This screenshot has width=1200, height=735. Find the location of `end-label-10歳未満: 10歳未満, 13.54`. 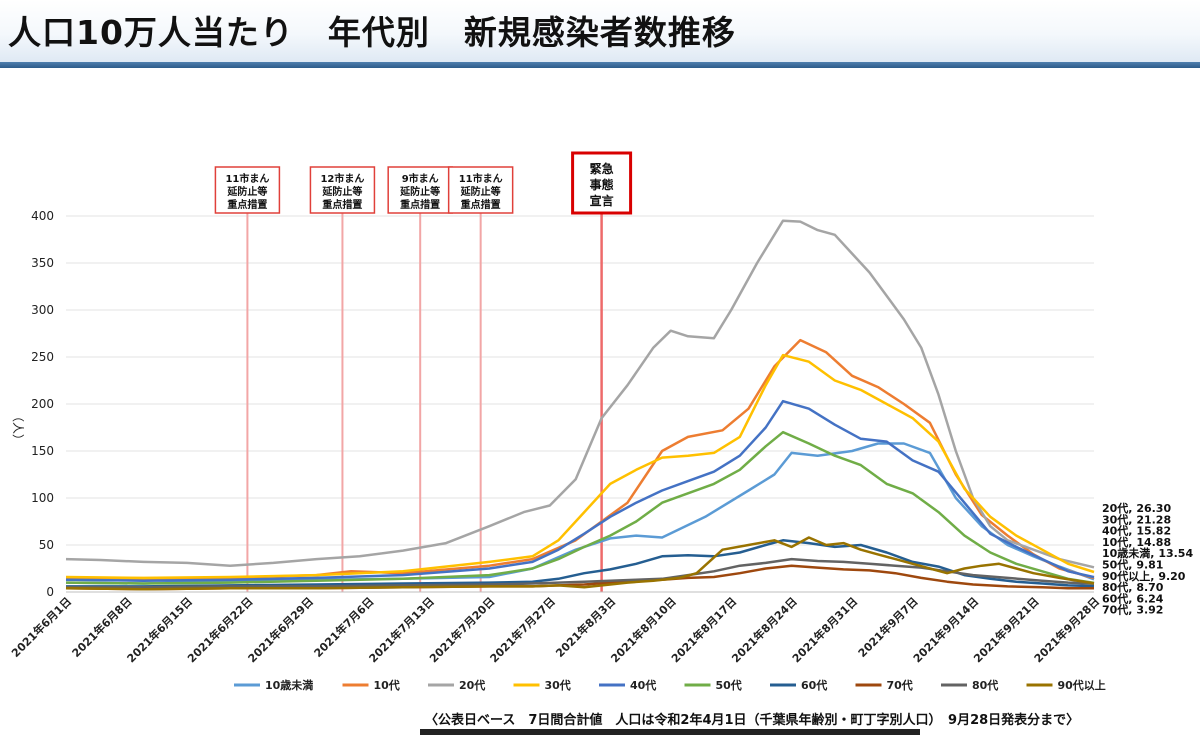

end-label-10歳未満: 10歳未満, 13.54 is located at coordinates (1147, 553).